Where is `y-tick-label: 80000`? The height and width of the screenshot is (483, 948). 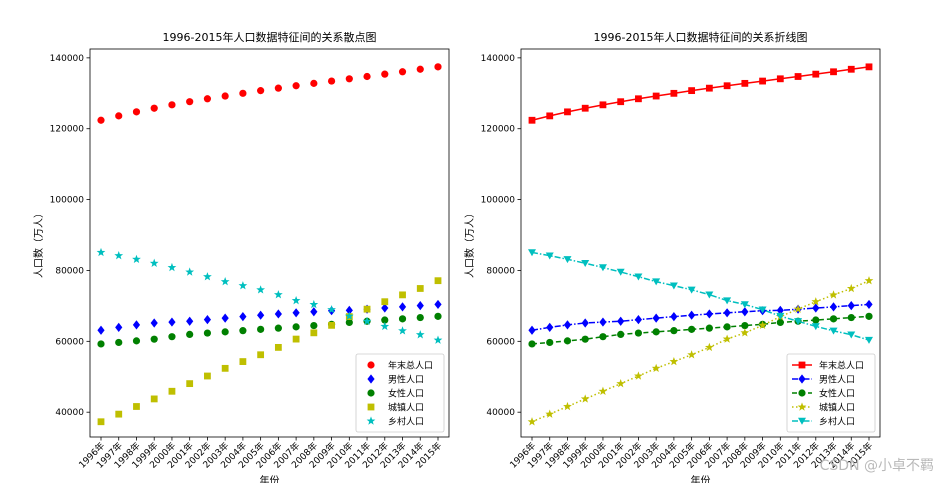 y-tick-label: 80000 is located at coordinates (69, 271).